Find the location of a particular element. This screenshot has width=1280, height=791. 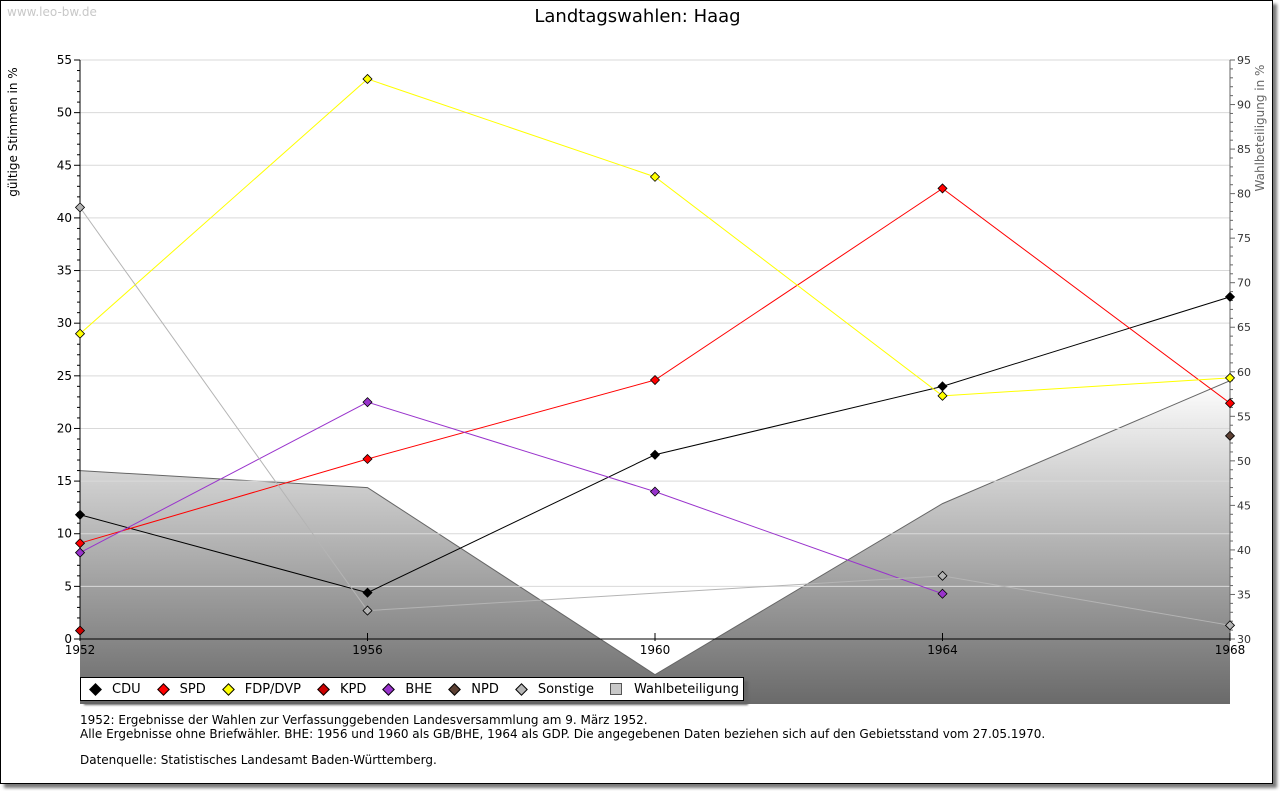

ytick-label-35: 35 is located at coordinates (64, 271).